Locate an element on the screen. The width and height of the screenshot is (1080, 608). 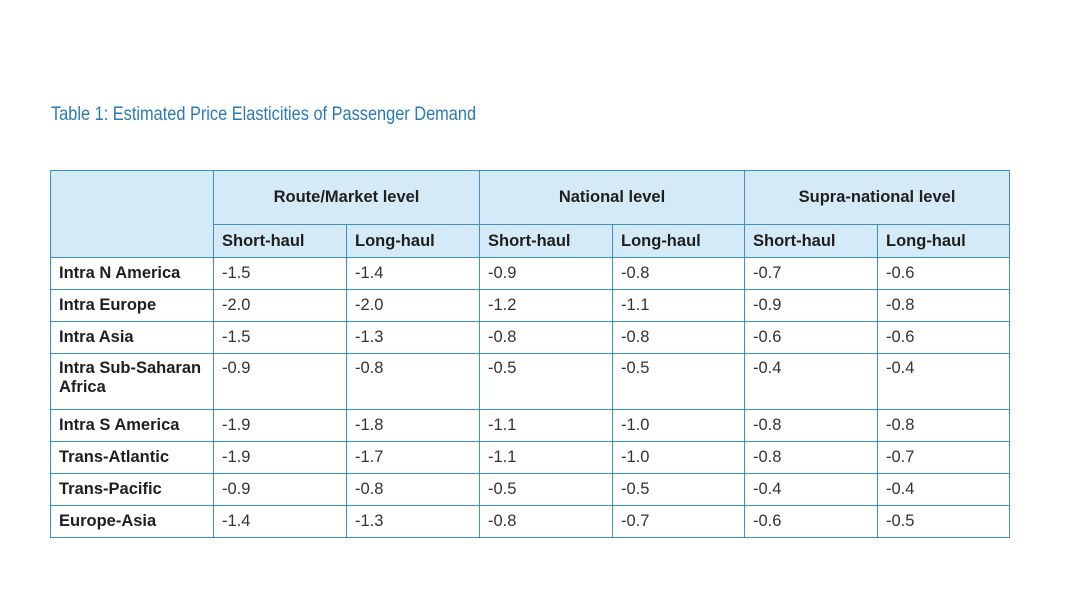
row-label: Intra S America is located at coordinates (132, 425).